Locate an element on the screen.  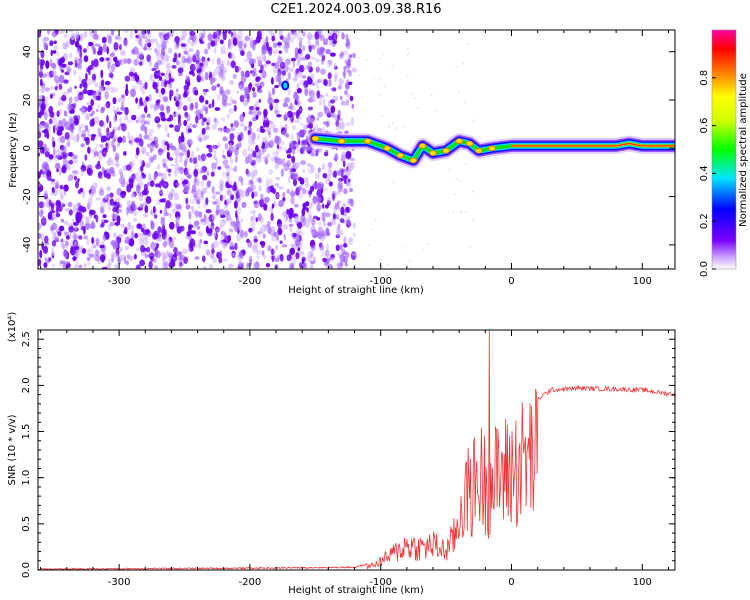
x-tick-label: -100 is located at coordinates (380, 582).